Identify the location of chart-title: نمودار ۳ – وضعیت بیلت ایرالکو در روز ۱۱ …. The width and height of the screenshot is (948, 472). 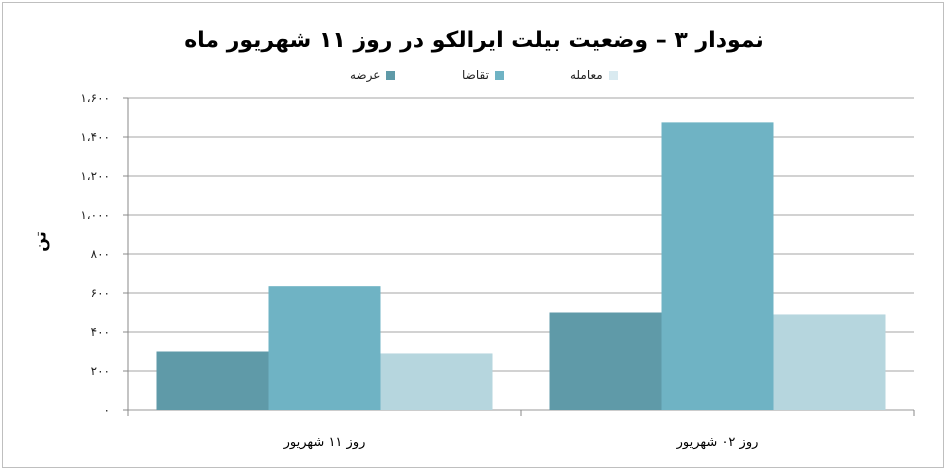
(474, 40).